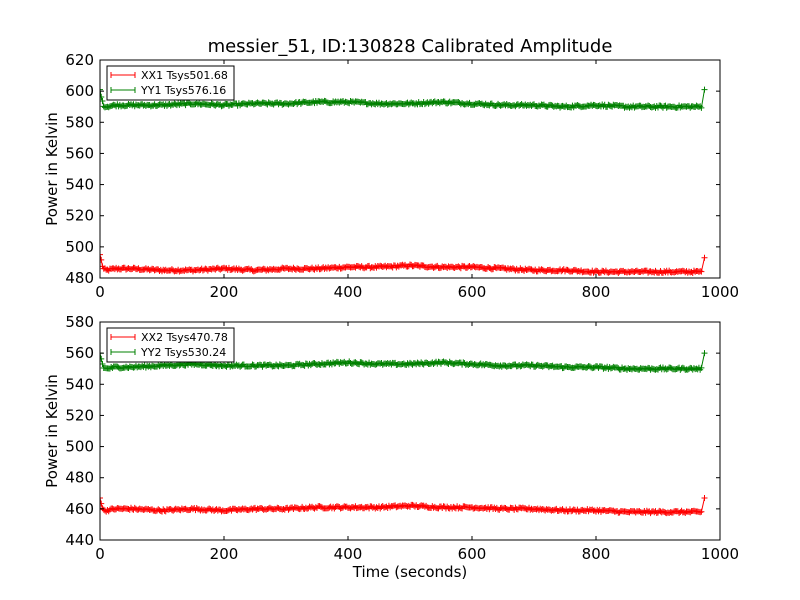 The image size is (800, 600). I want to click on x-axis-label: Time (seconds), so click(410, 572).